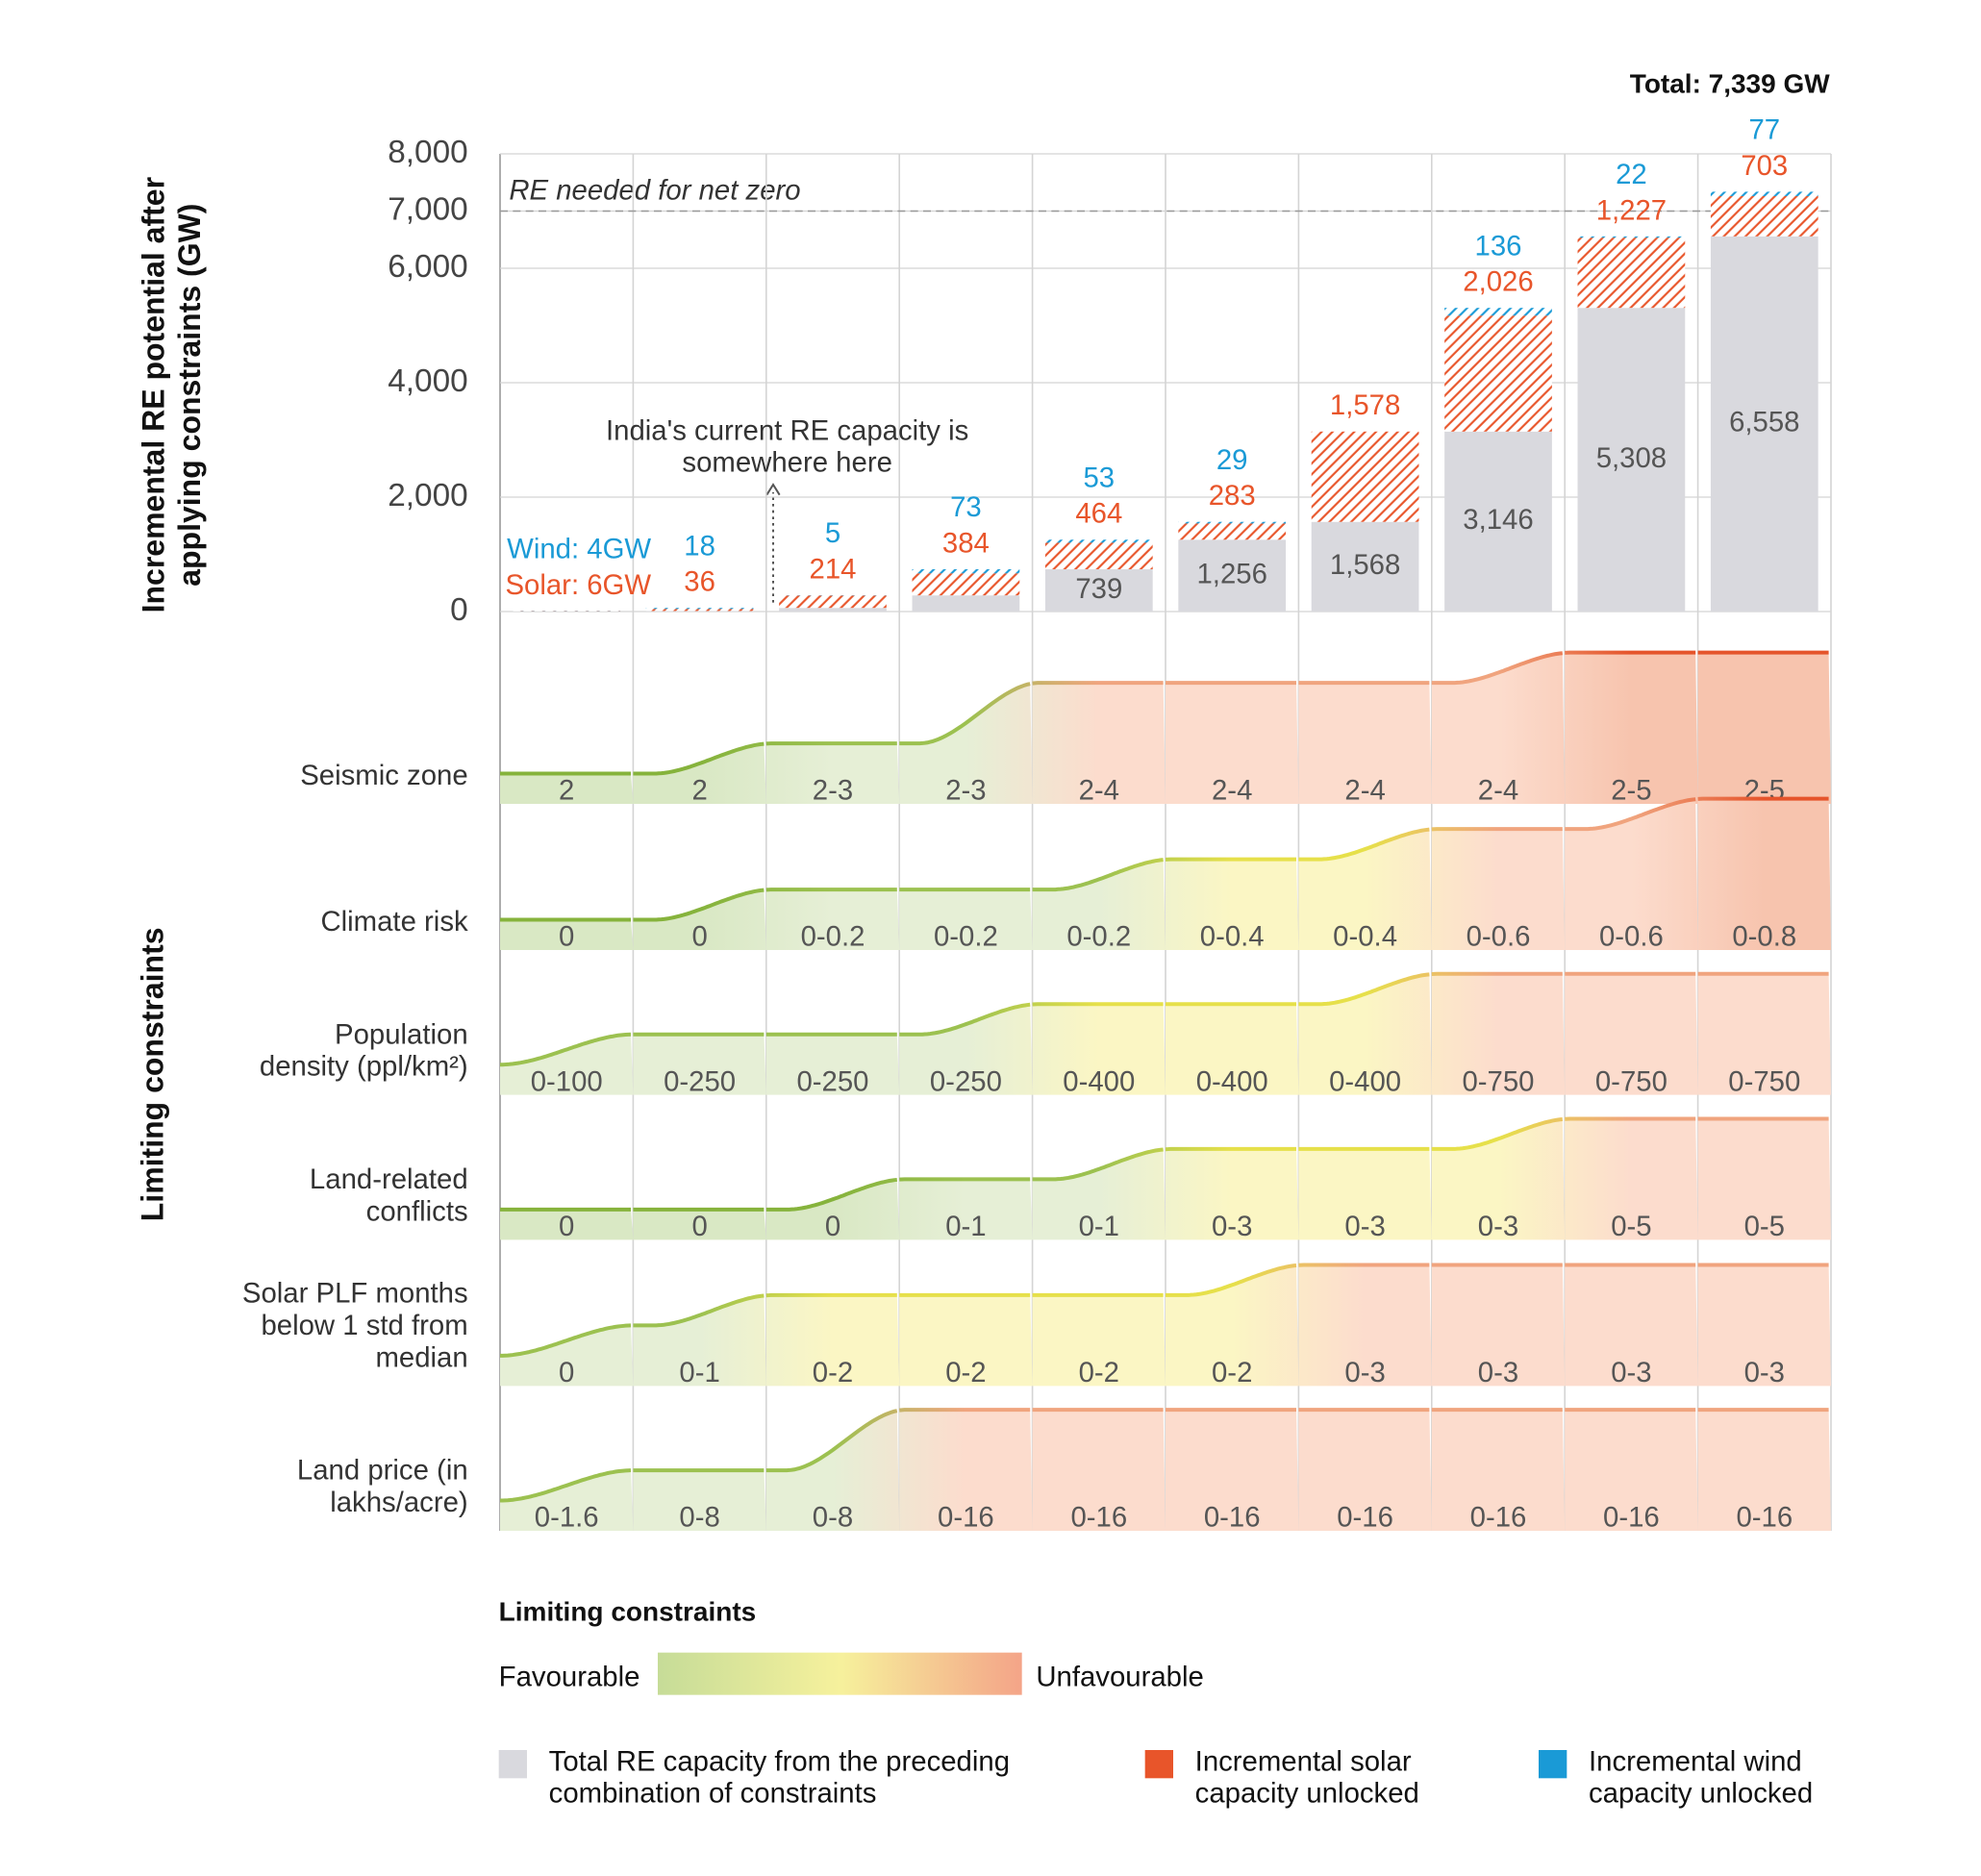 This screenshot has height=1876, width=1981. What do you see at coordinates (1764, 937) in the screenshot?
I see `constraint-value-label: 0-0.8` at bounding box center [1764, 937].